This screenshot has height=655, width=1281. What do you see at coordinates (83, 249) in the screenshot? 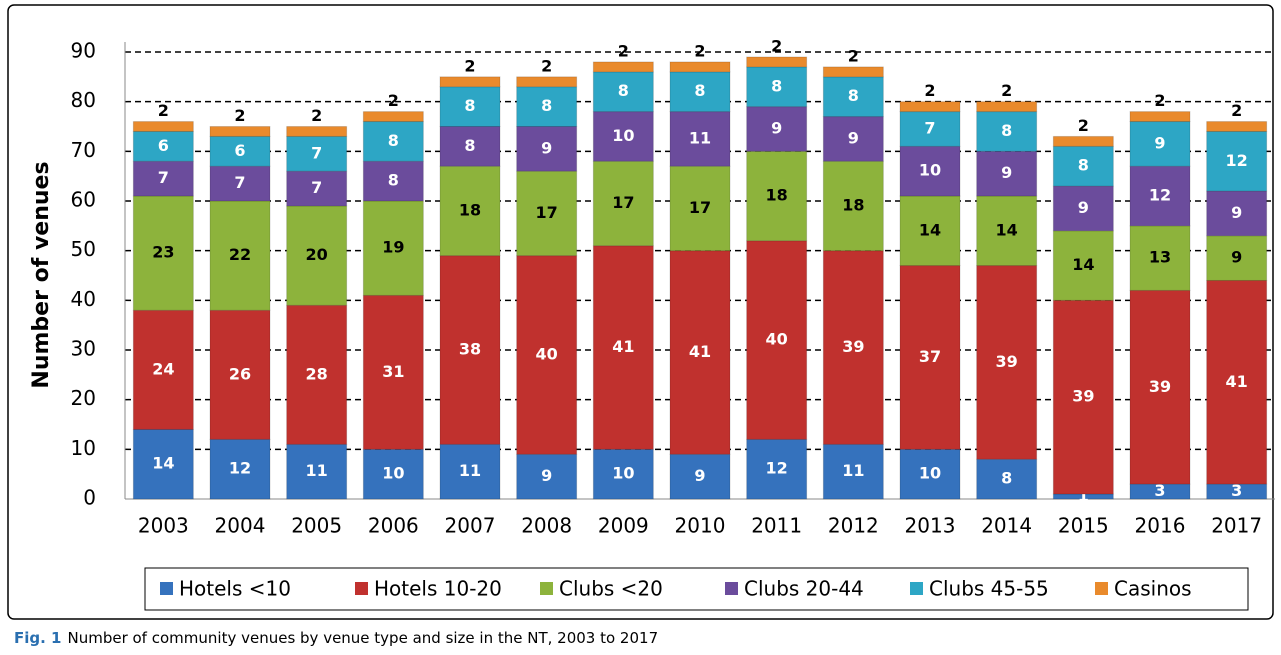
I see `y-tick-label: 50` at bounding box center [83, 249].